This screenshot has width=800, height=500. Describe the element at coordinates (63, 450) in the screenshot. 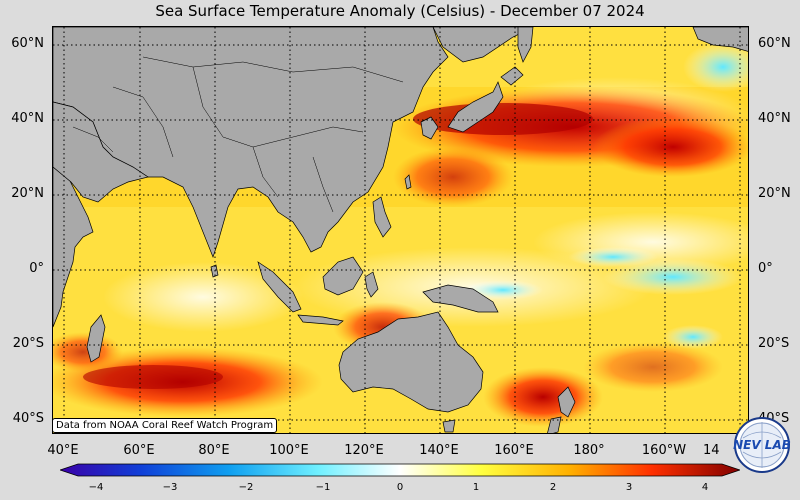

I see `lon-label: 40°E` at that location.